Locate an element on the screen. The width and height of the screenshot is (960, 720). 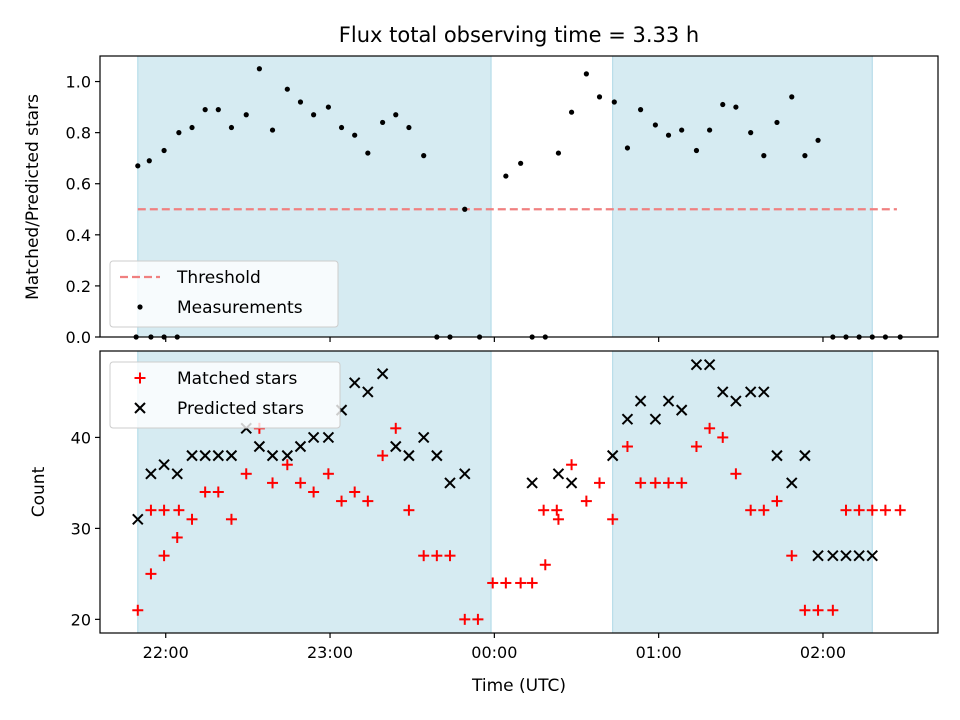
top-y-tick-label: 0.6 is located at coordinates (78, 184).